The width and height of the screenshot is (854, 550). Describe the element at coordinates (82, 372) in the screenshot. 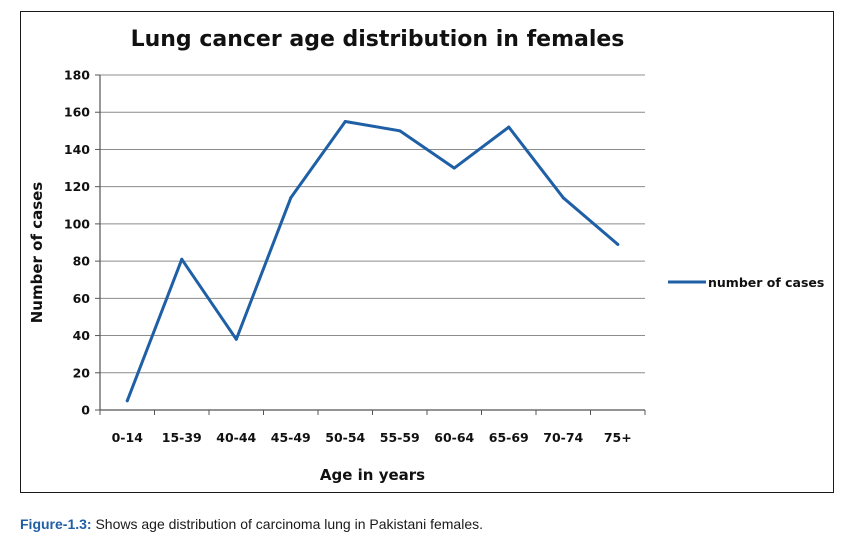

I see `y-tick-label: 20` at that location.